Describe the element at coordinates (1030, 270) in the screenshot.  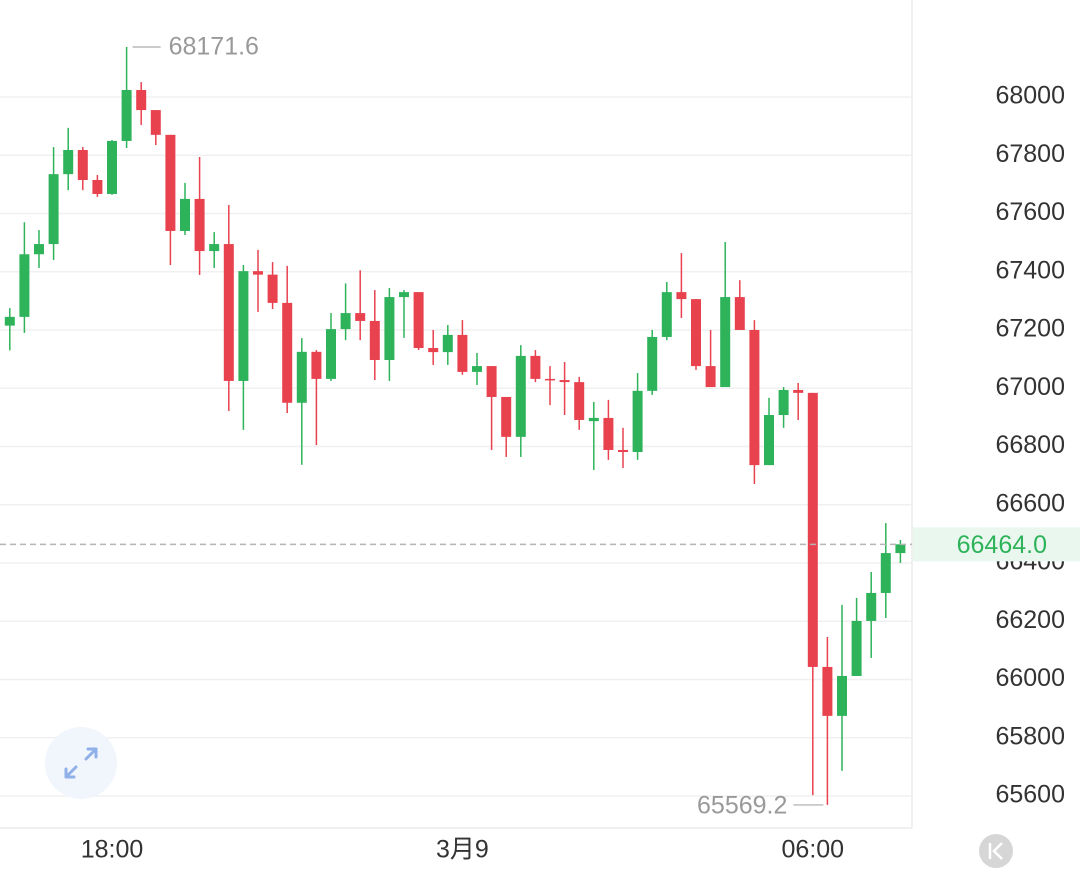
I see `y-tick-label: 67400` at that location.